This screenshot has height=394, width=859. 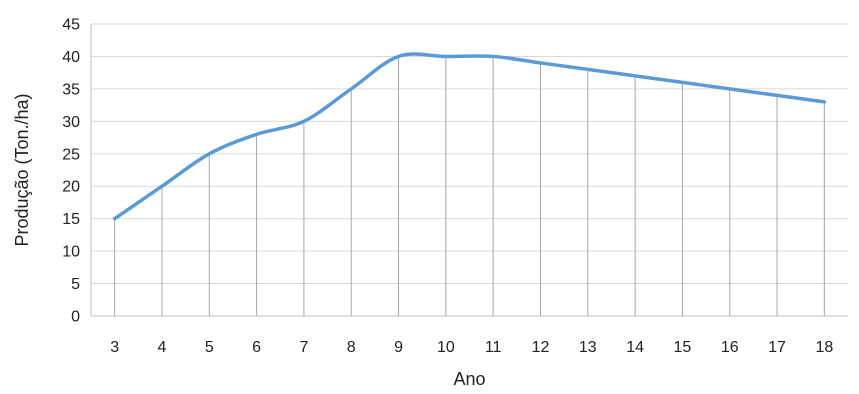 I want to click on x-axis-title: Ano, so click(x=469, y=379).